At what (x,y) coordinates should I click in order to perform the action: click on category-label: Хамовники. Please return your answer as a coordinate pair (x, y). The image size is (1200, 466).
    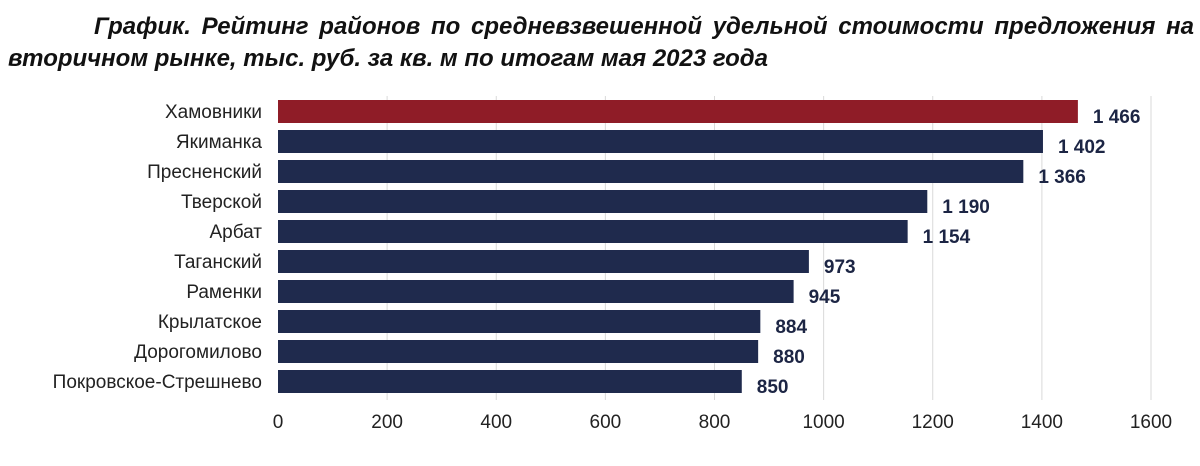
    Looking at the image, I should click on (213, 112).